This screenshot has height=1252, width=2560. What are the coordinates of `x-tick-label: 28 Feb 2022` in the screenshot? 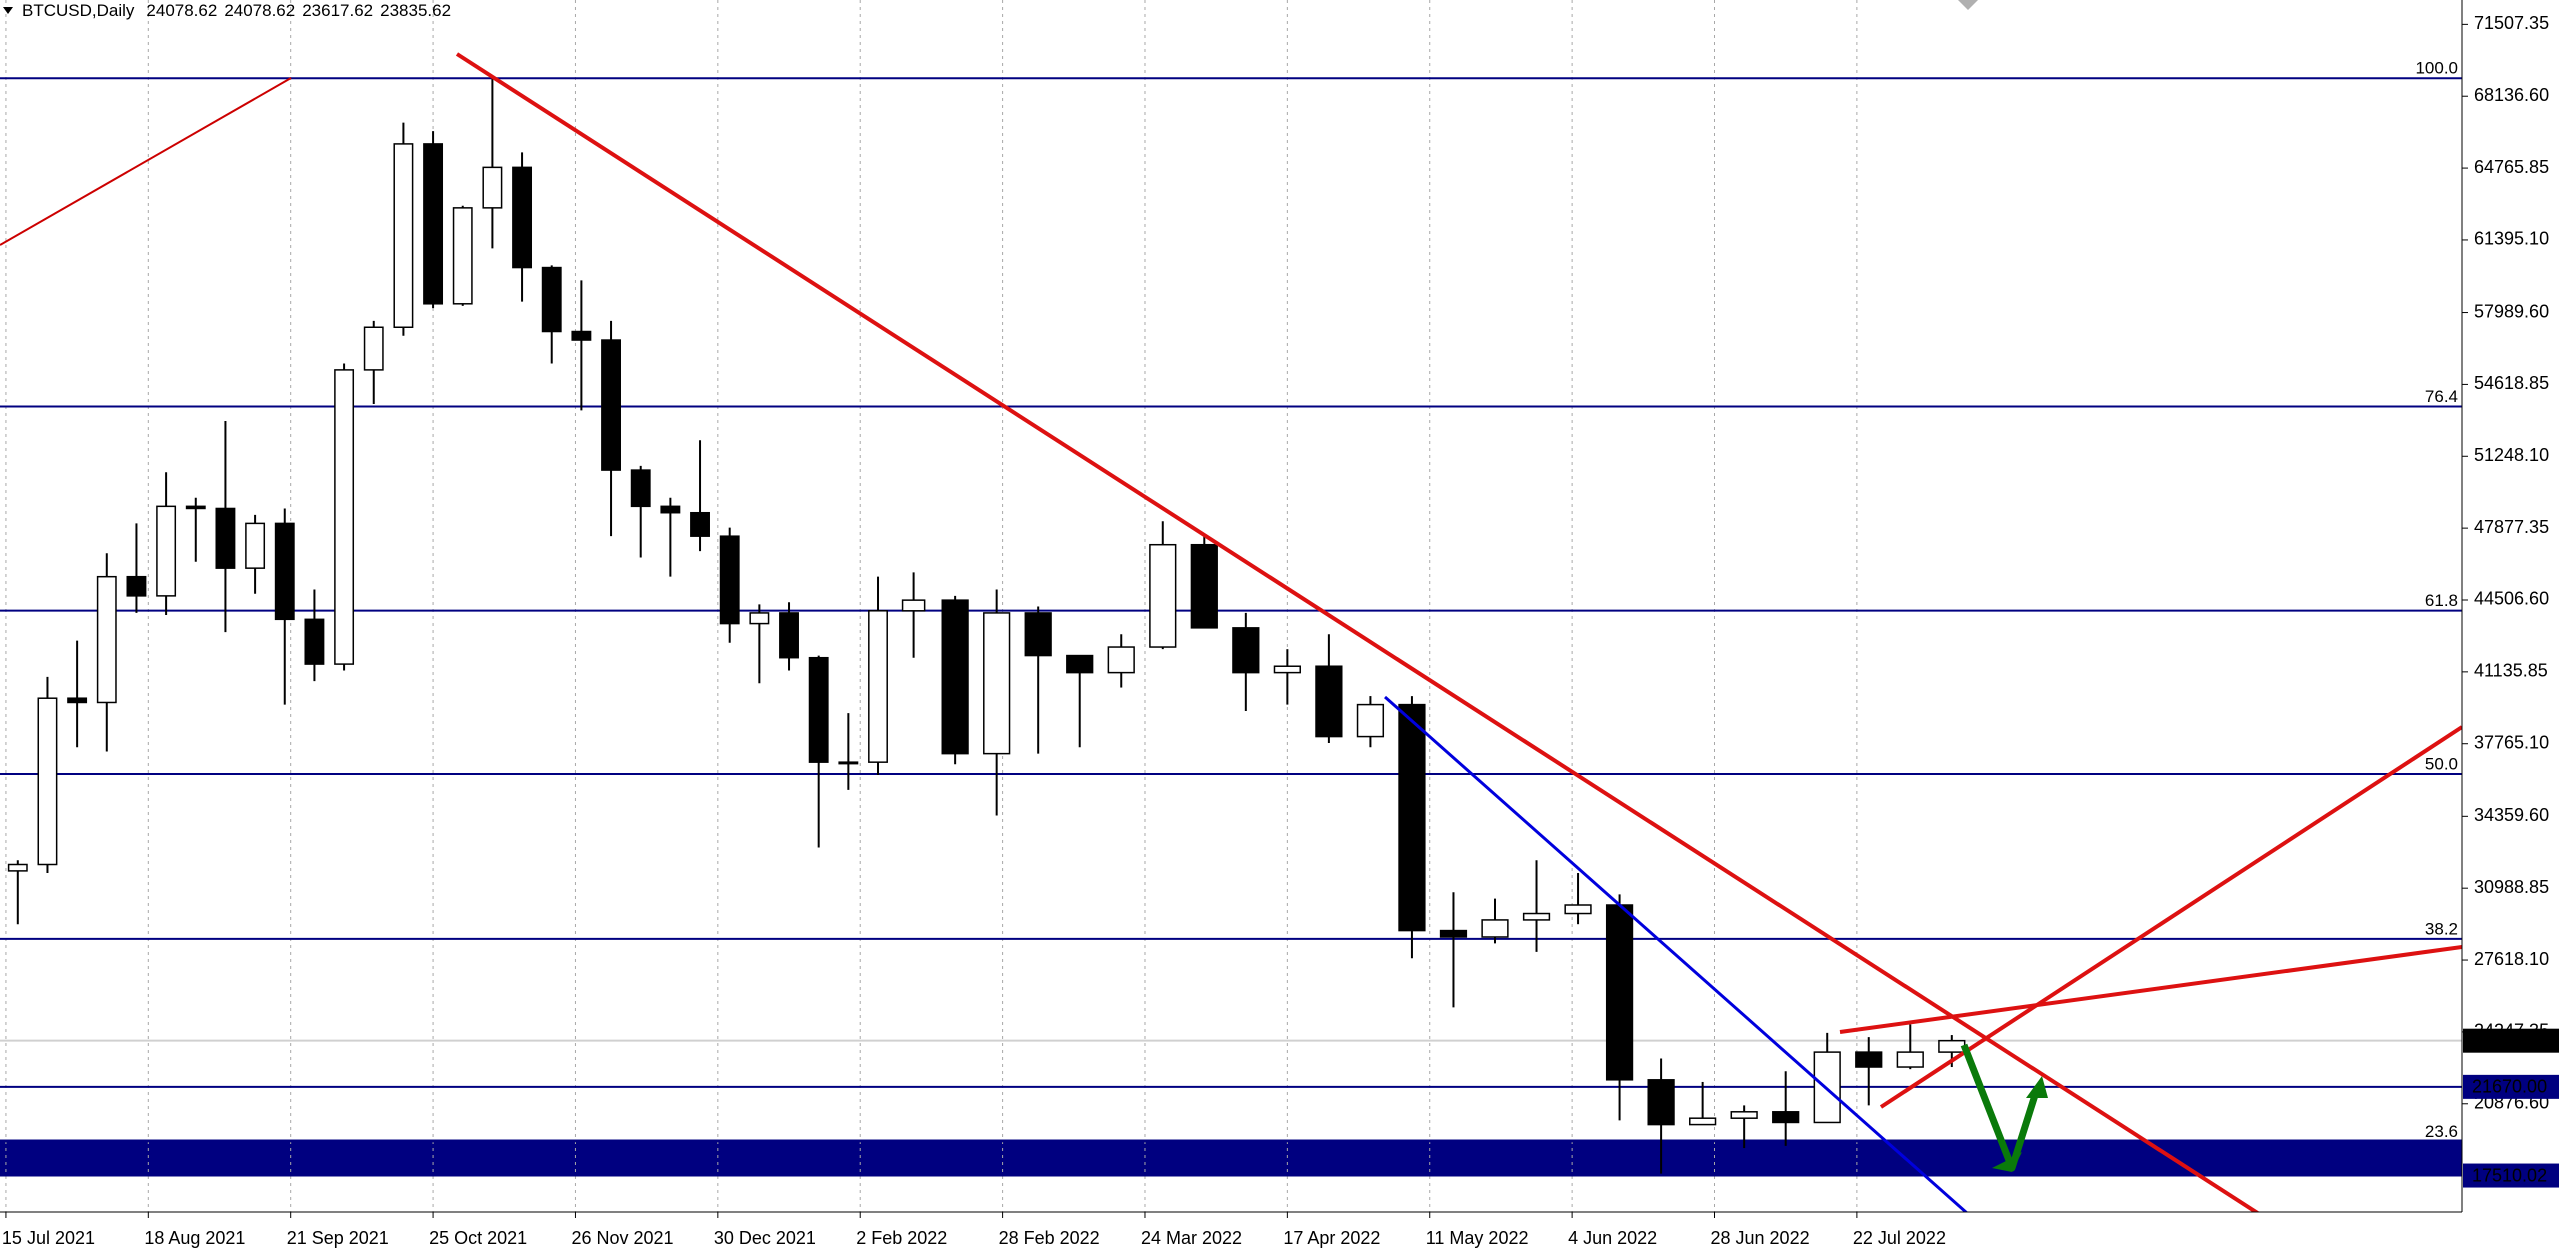 It's located at (1049, 1238).